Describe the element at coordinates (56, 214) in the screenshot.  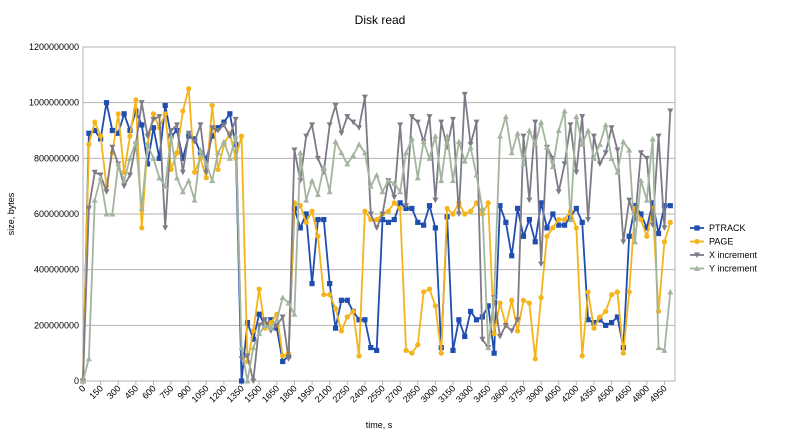
I see `y-tick-label: 600000000` at that location.